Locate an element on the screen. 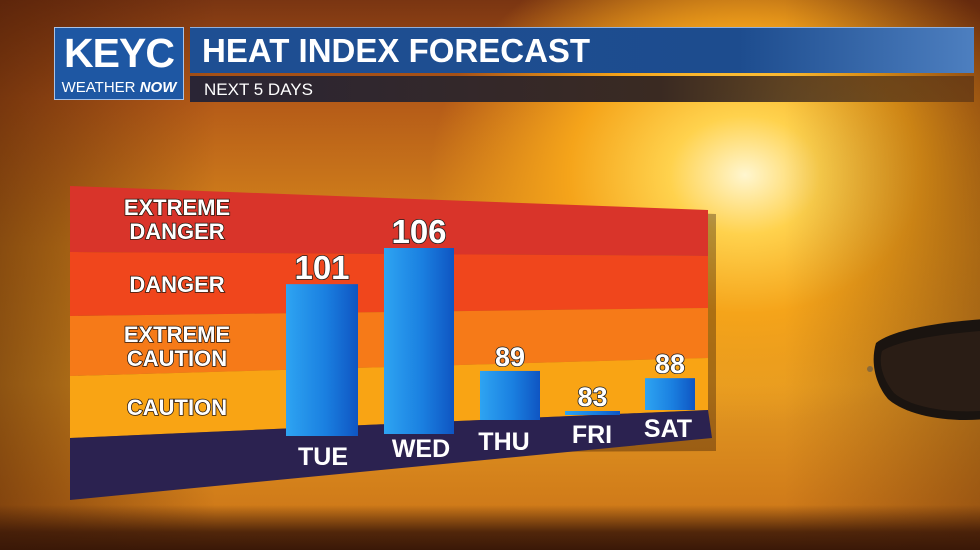 This screenshot has width=980, height=550. page-title: HEAT INDEX FORECAST is located at coordinates (396, 50).